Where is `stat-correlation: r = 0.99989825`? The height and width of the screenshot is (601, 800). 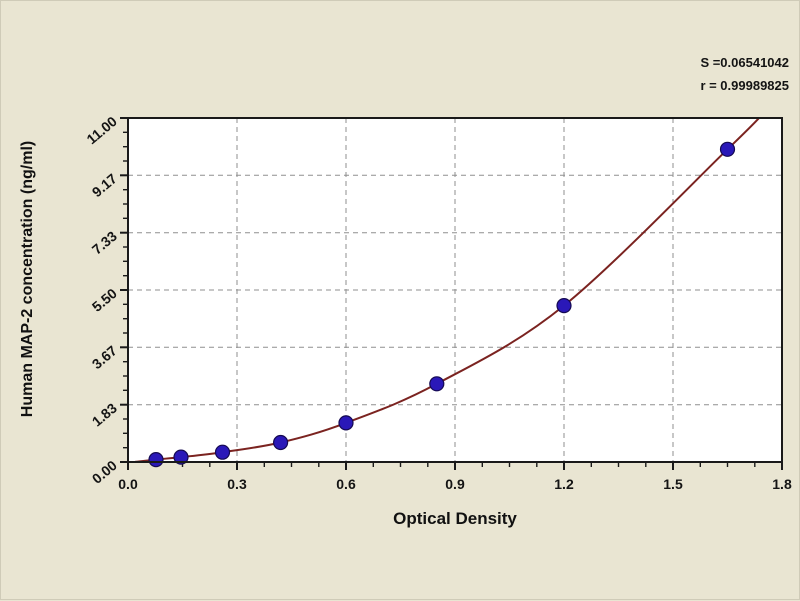
stat-correlation: r = 0.99989825 is located at coordinates (744, 85).